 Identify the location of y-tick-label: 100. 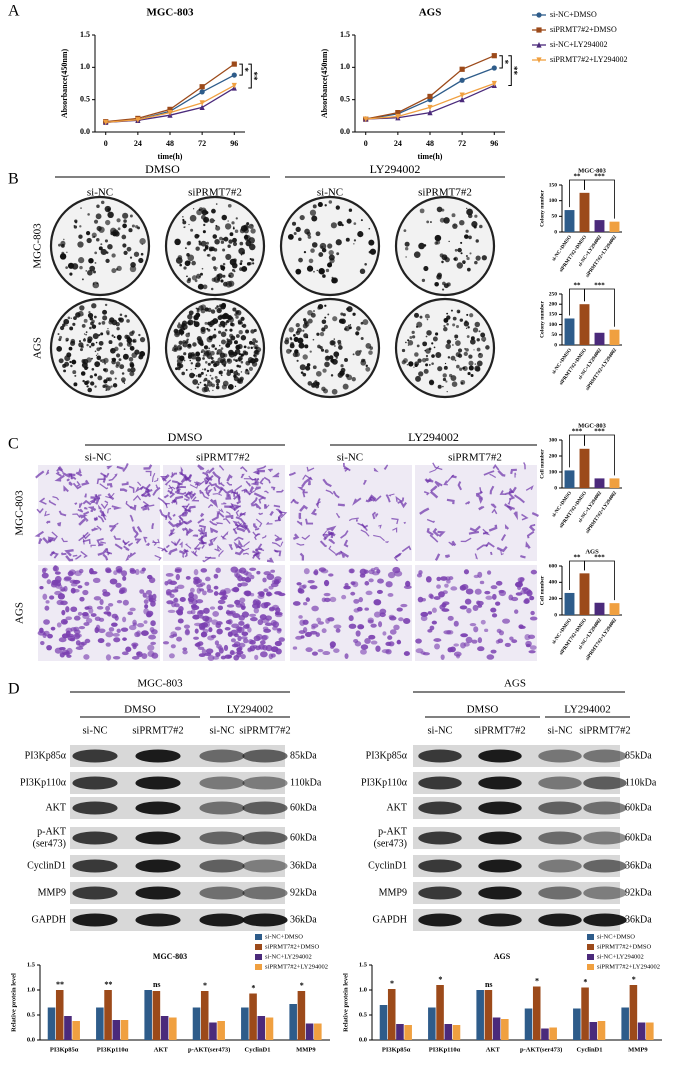
(553, 201).